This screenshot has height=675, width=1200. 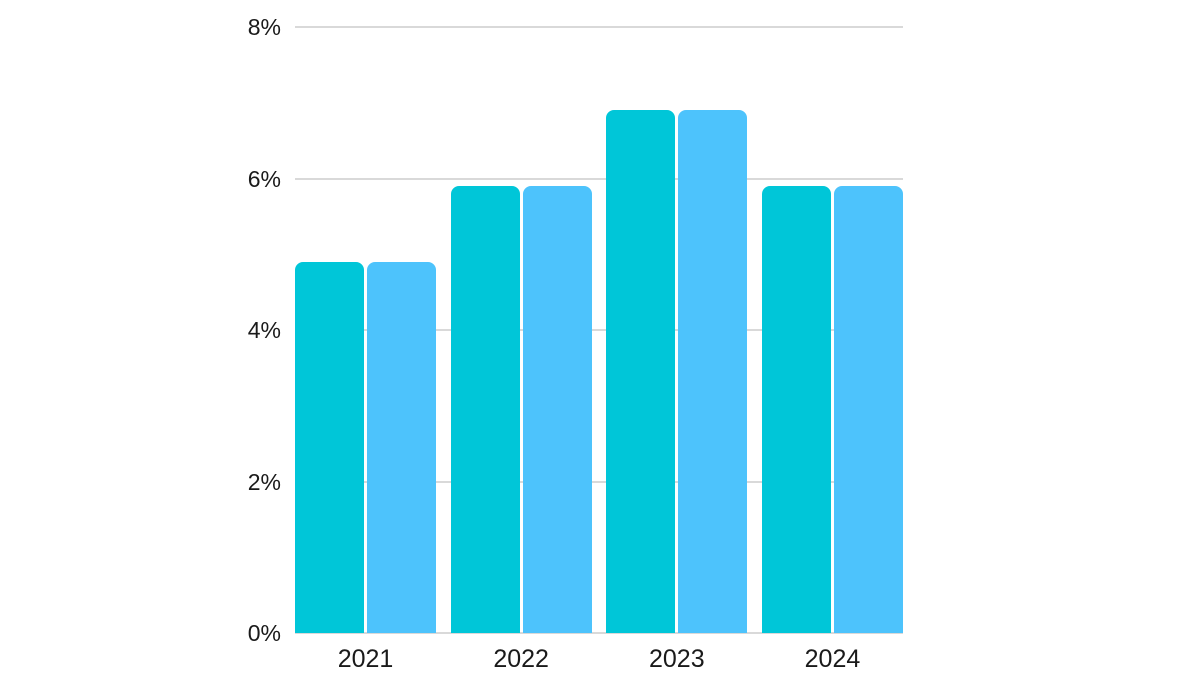 What do you see at coordinates (868, 409) in the screenshot?
I see `bar-2024-series-light-blue` at bounding box center [868, 409].